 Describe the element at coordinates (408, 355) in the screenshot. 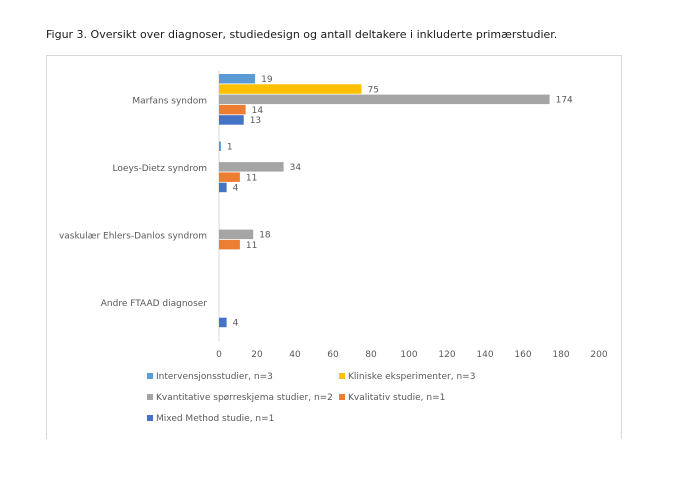

I see `x-tick-label: 100` at that location.